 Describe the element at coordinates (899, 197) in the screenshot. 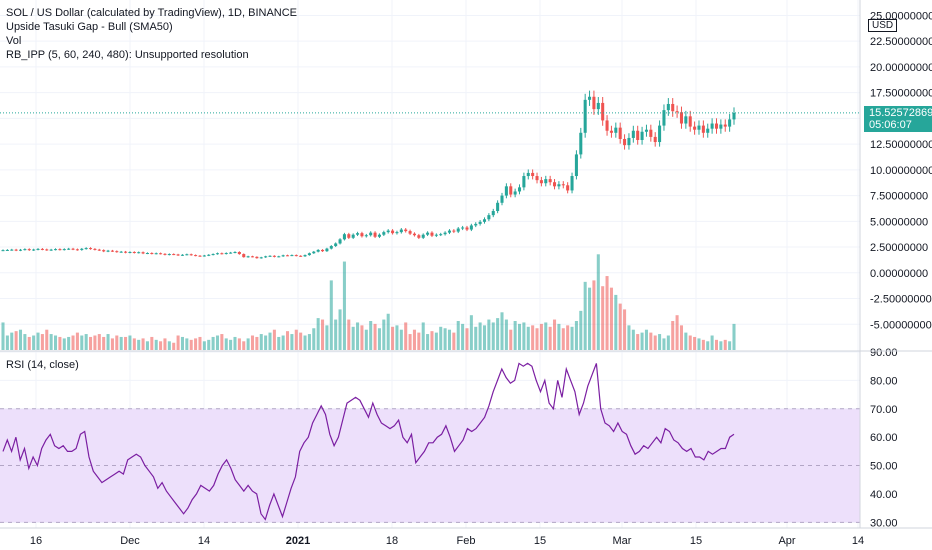

I see `price-tick-label: 7.50000000` at that location.